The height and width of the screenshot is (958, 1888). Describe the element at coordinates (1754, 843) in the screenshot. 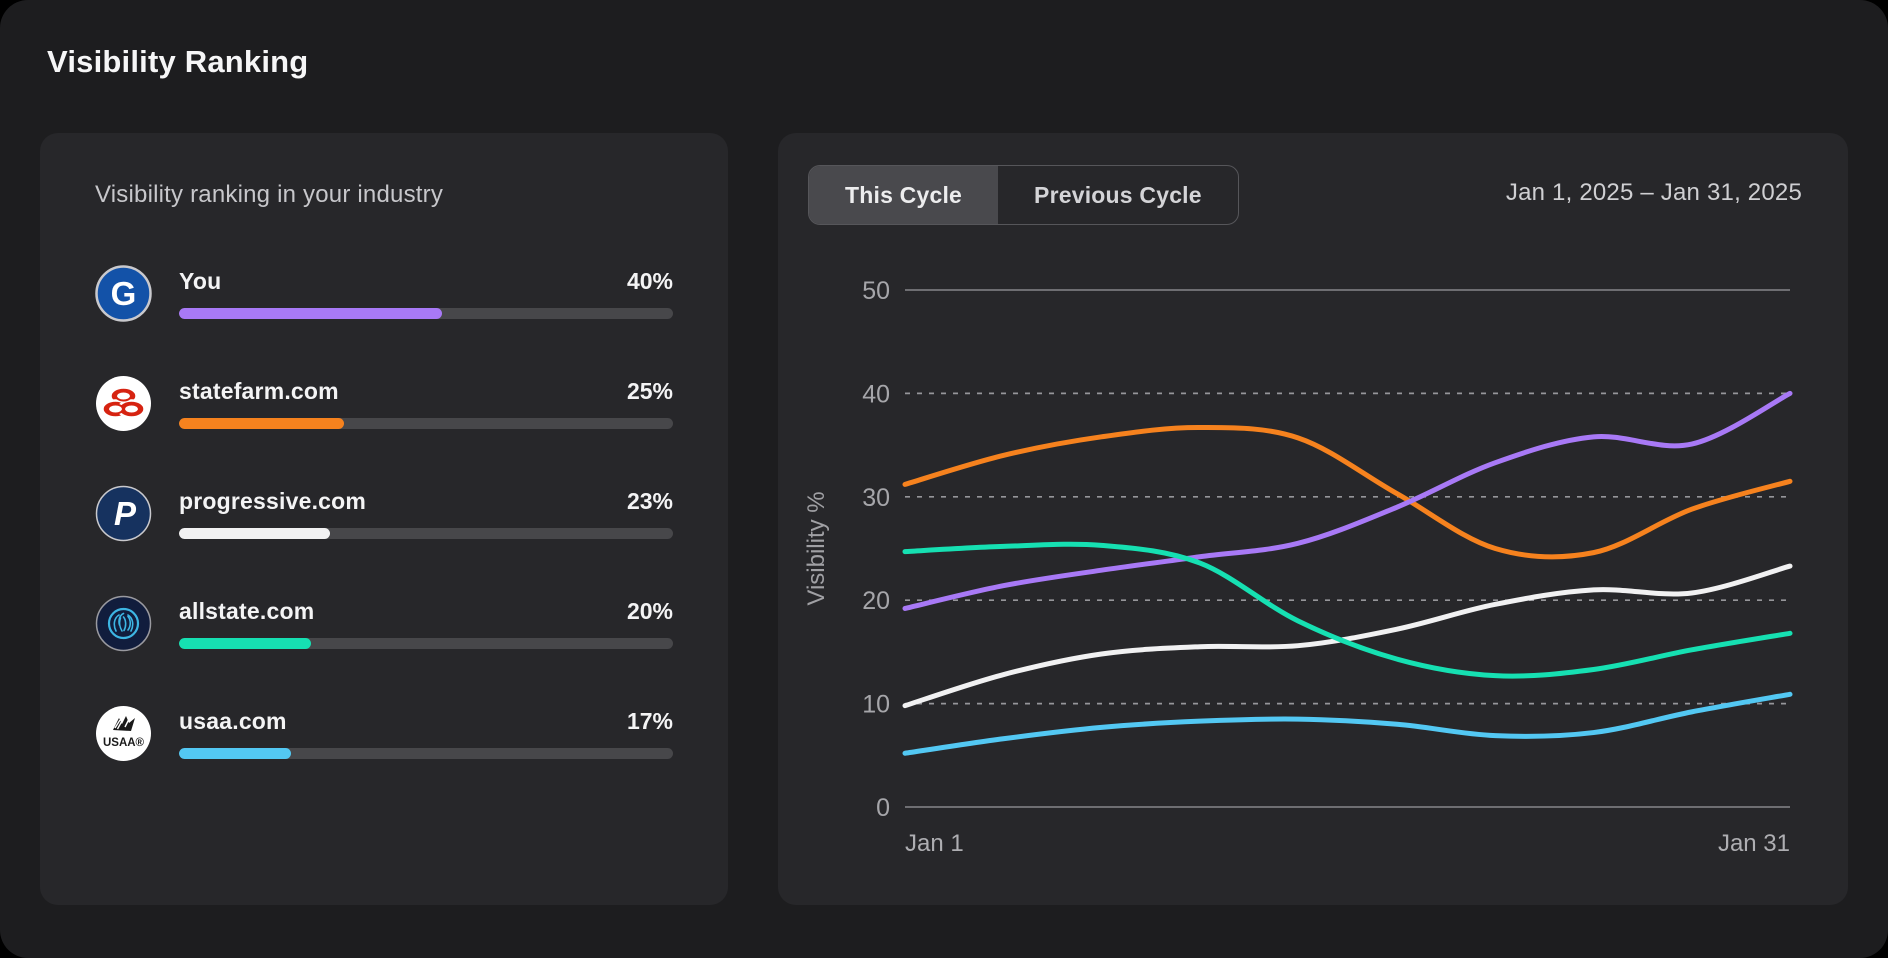

I see `x-tick-label-end: Jan 31` at that location.